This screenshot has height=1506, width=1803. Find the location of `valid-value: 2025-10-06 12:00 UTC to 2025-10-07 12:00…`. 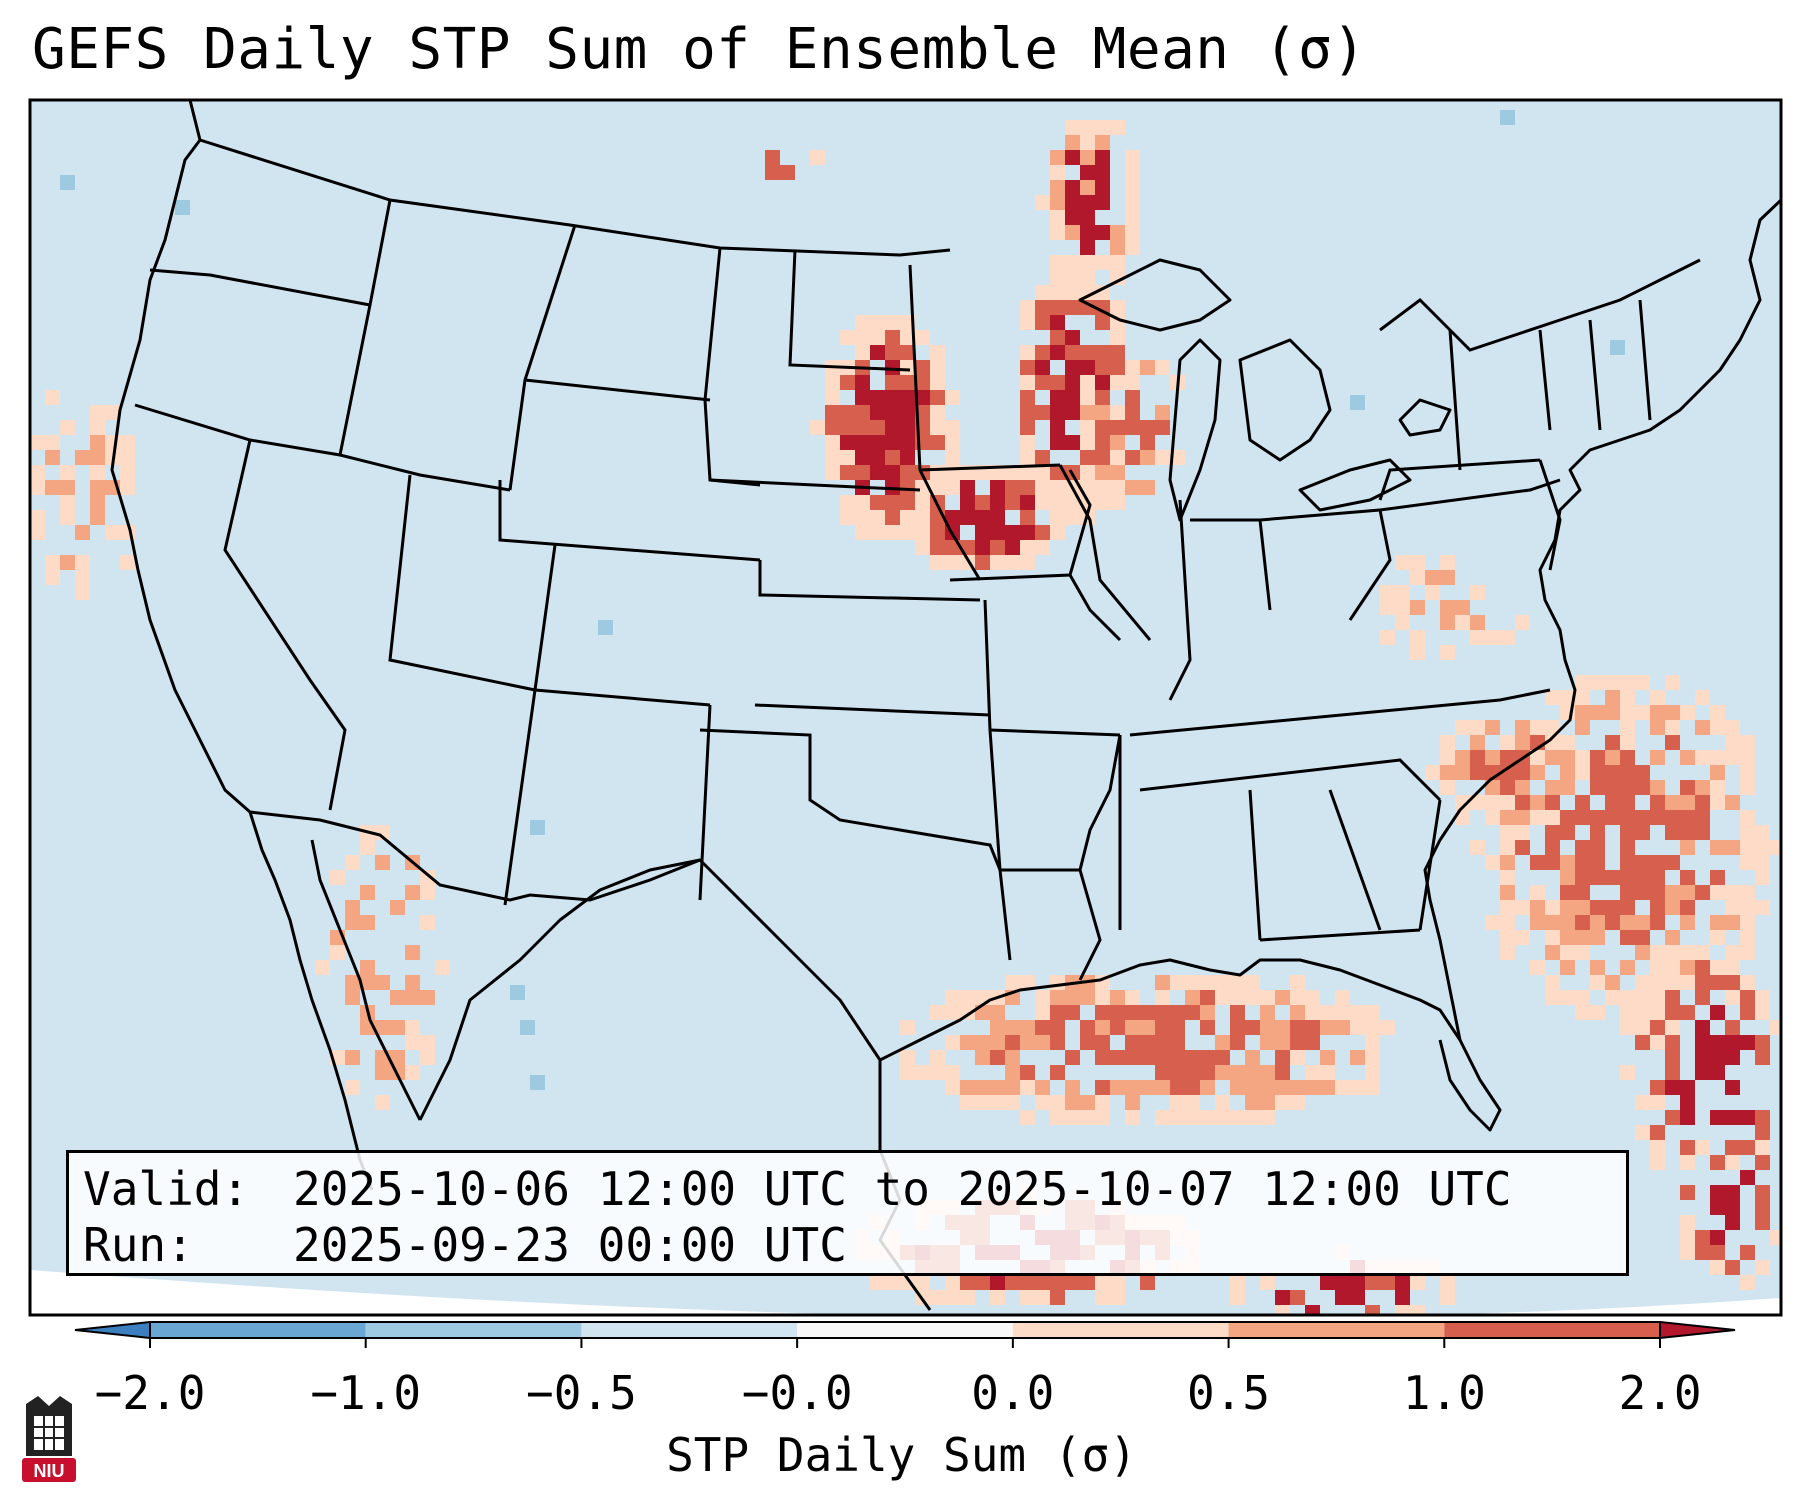

valid-value: 2025-10-06 12:00 UTC to 2025-10-07 12:00… is located at coordinates (902, 1189).